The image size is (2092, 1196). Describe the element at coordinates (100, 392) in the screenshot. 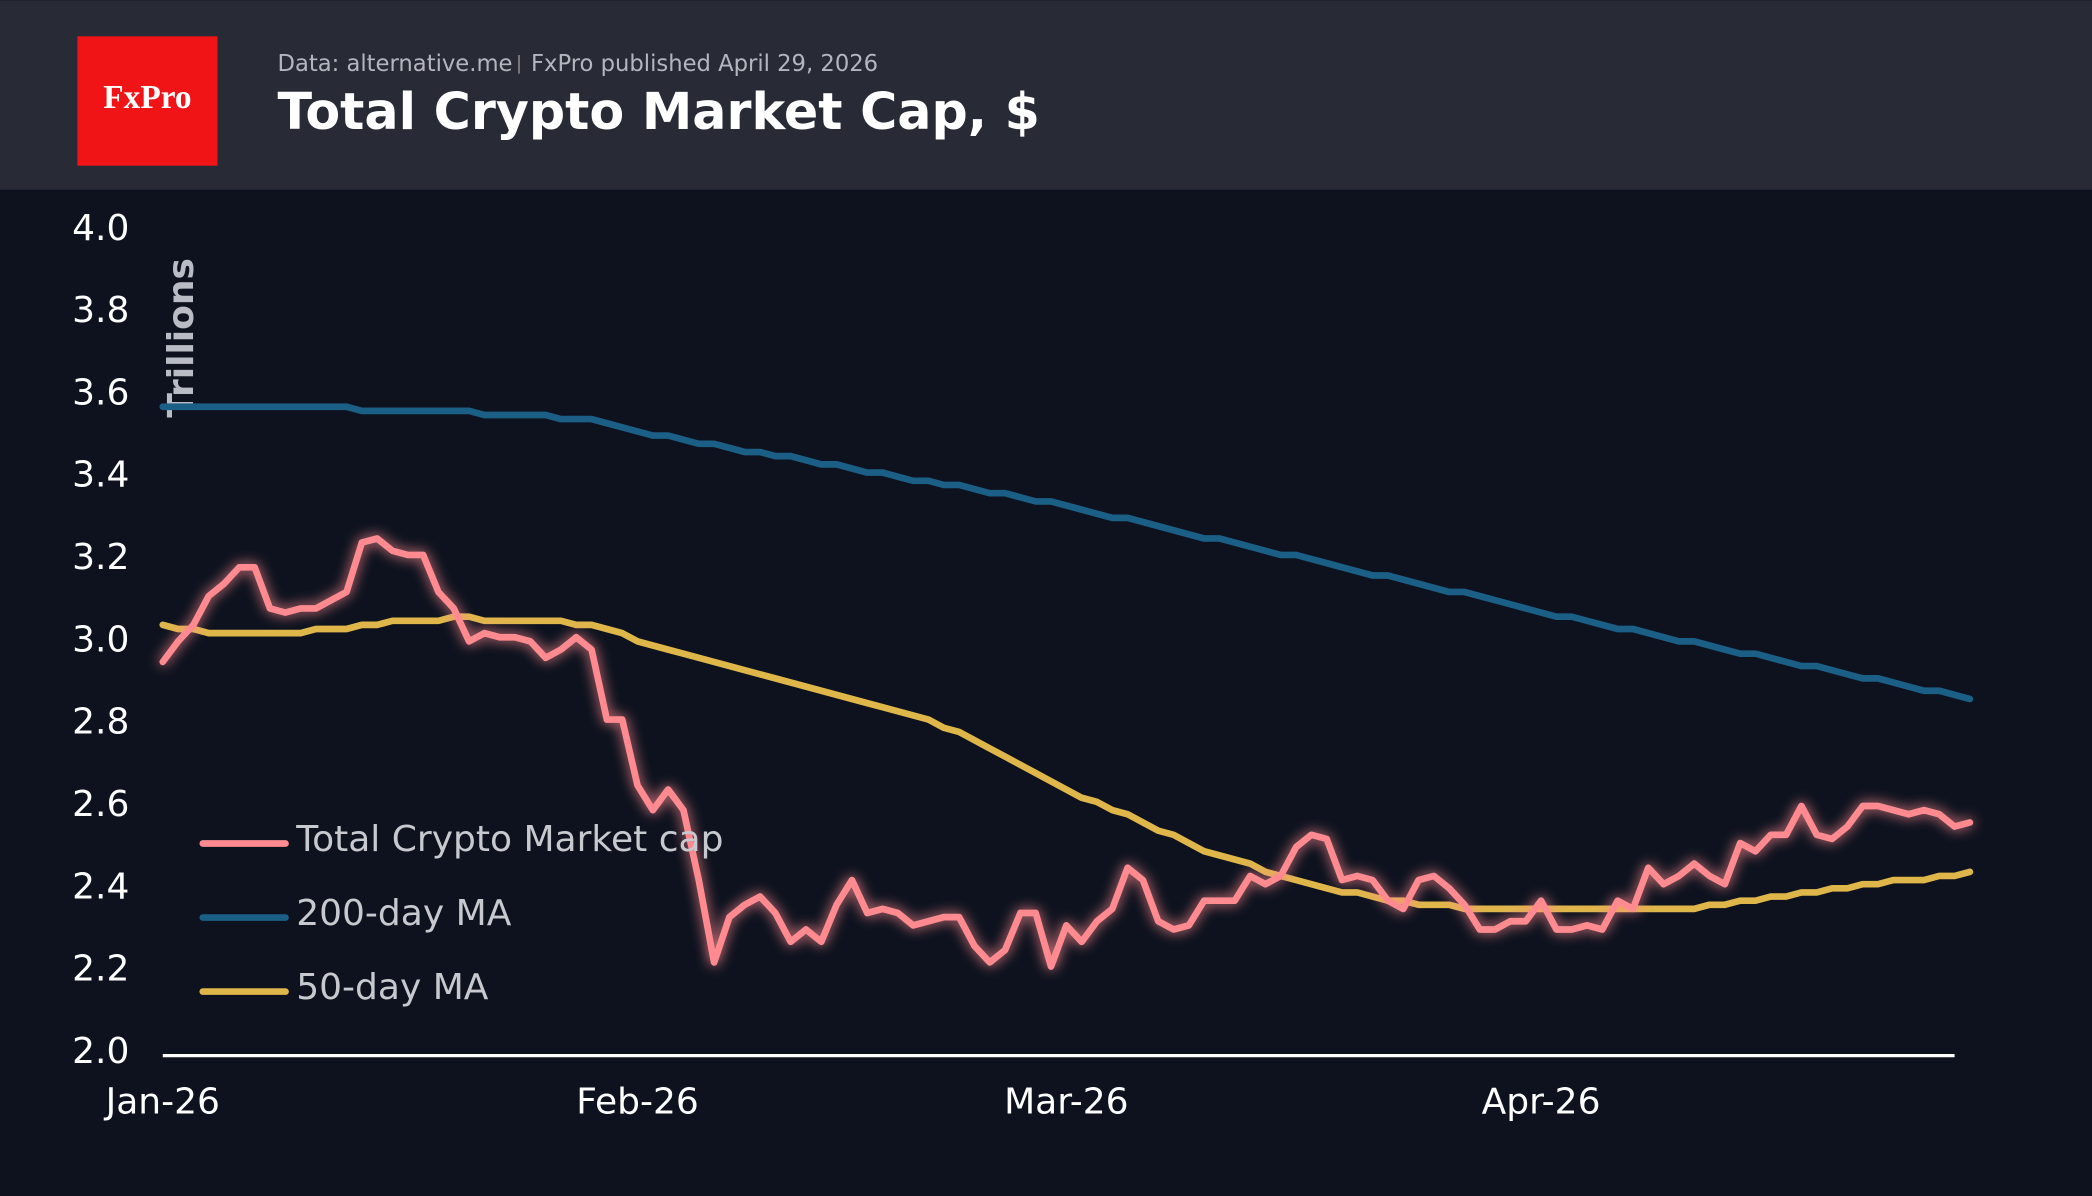

I see `y-tick-label: 3.6` at that location.